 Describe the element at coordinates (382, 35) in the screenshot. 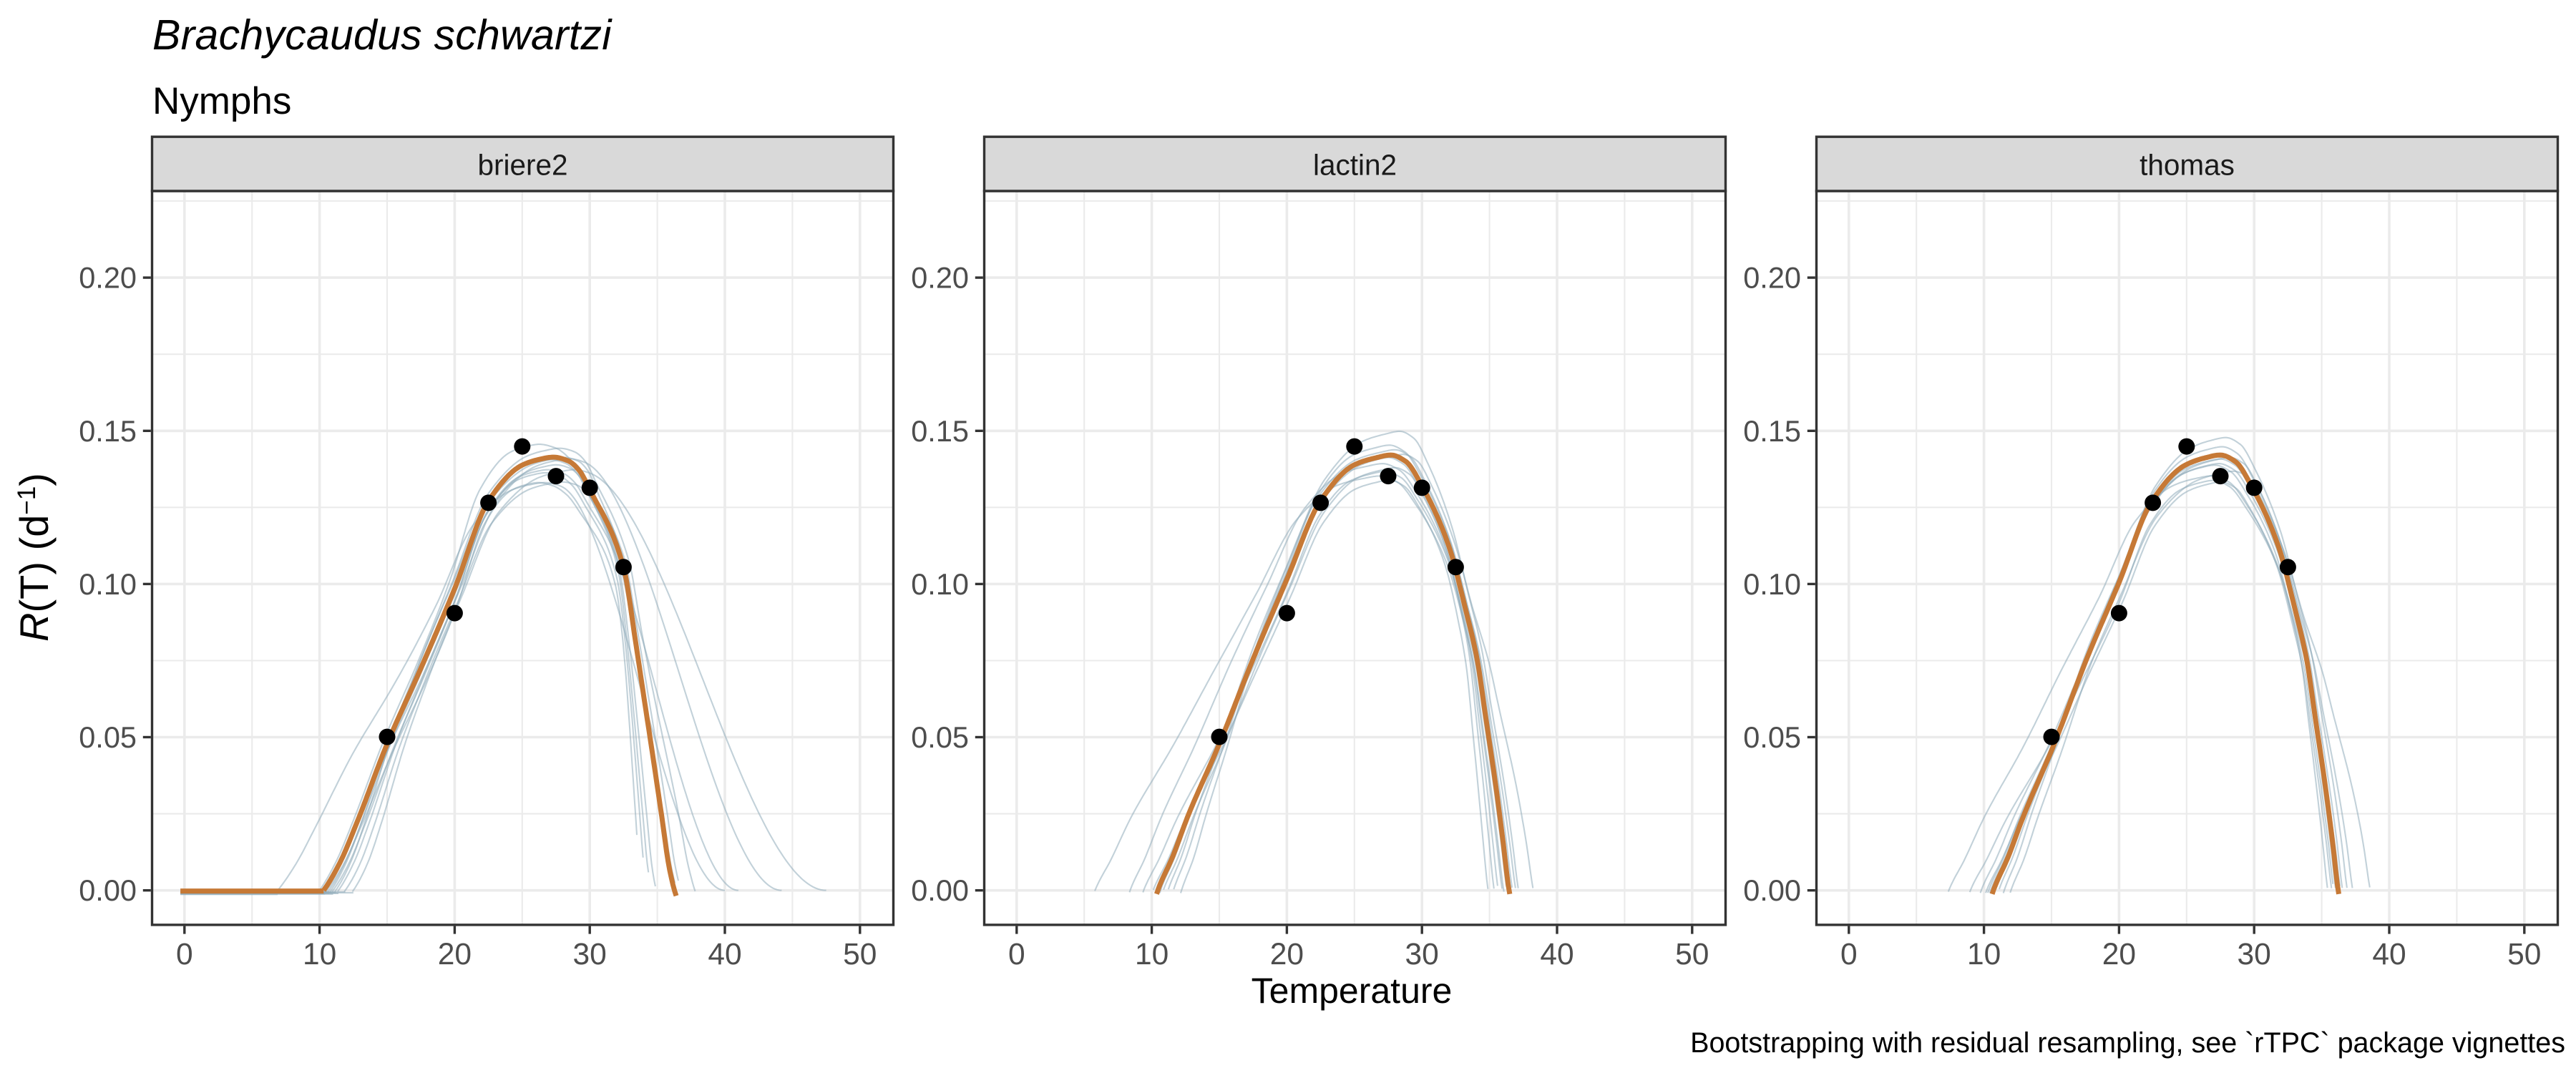

I see `svg-text: Brachycaudus schwartzi` at that location.